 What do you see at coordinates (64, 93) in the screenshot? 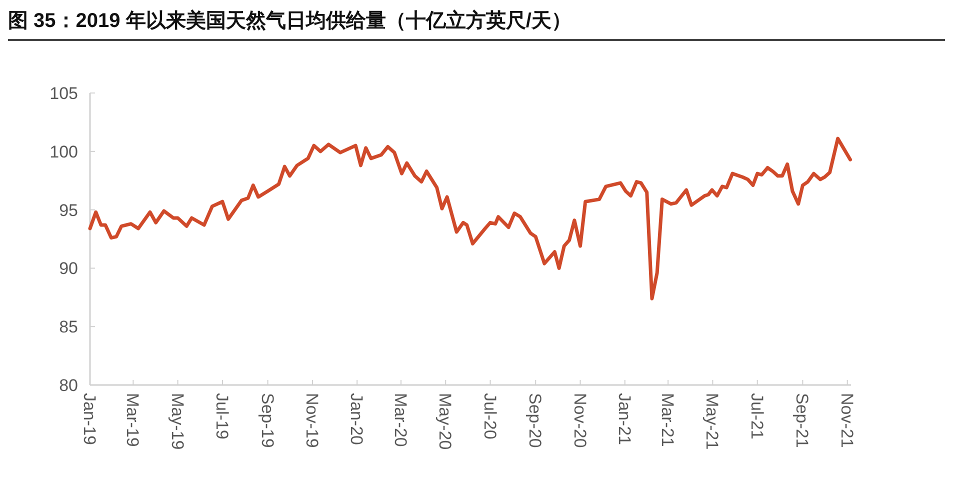
I see `y-tick-label: 105` at bounding box center [64, 93].